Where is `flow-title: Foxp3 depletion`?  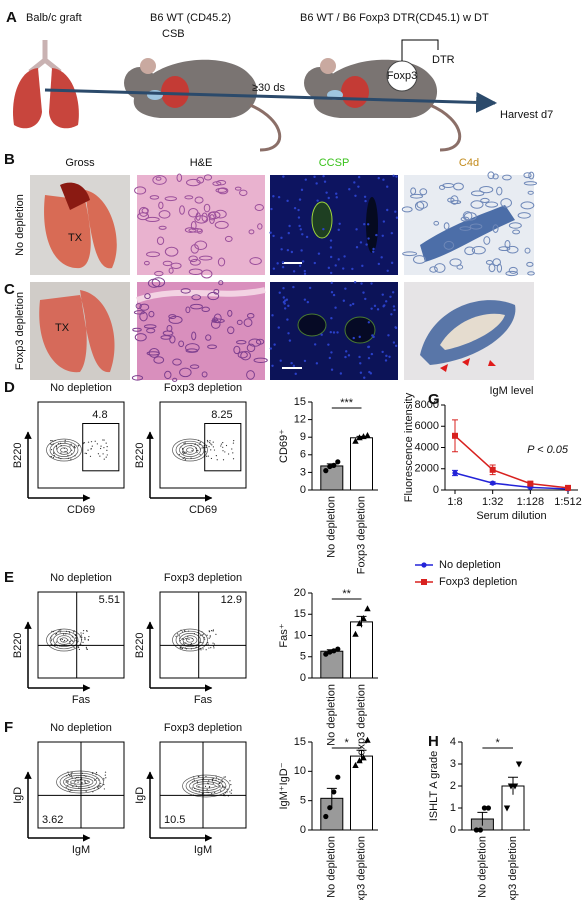 flow-title: Foxp3 depletion is located at coordinates (203, 728).